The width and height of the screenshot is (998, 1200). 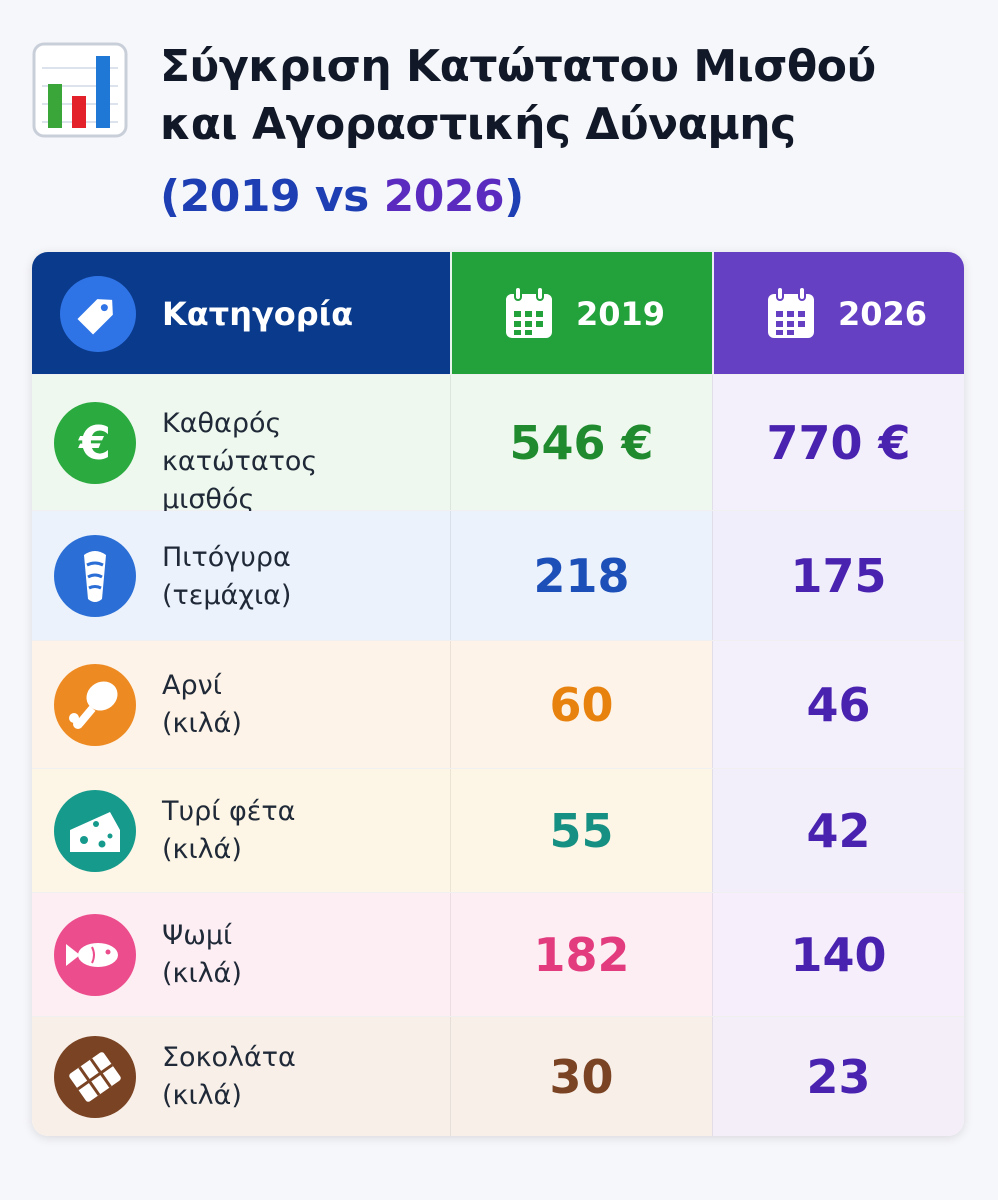 What do you see at coordinates (192, 685) in the screenshot?
I see `category-label-line-1: Αρνί` at bounding box center [192, 685].